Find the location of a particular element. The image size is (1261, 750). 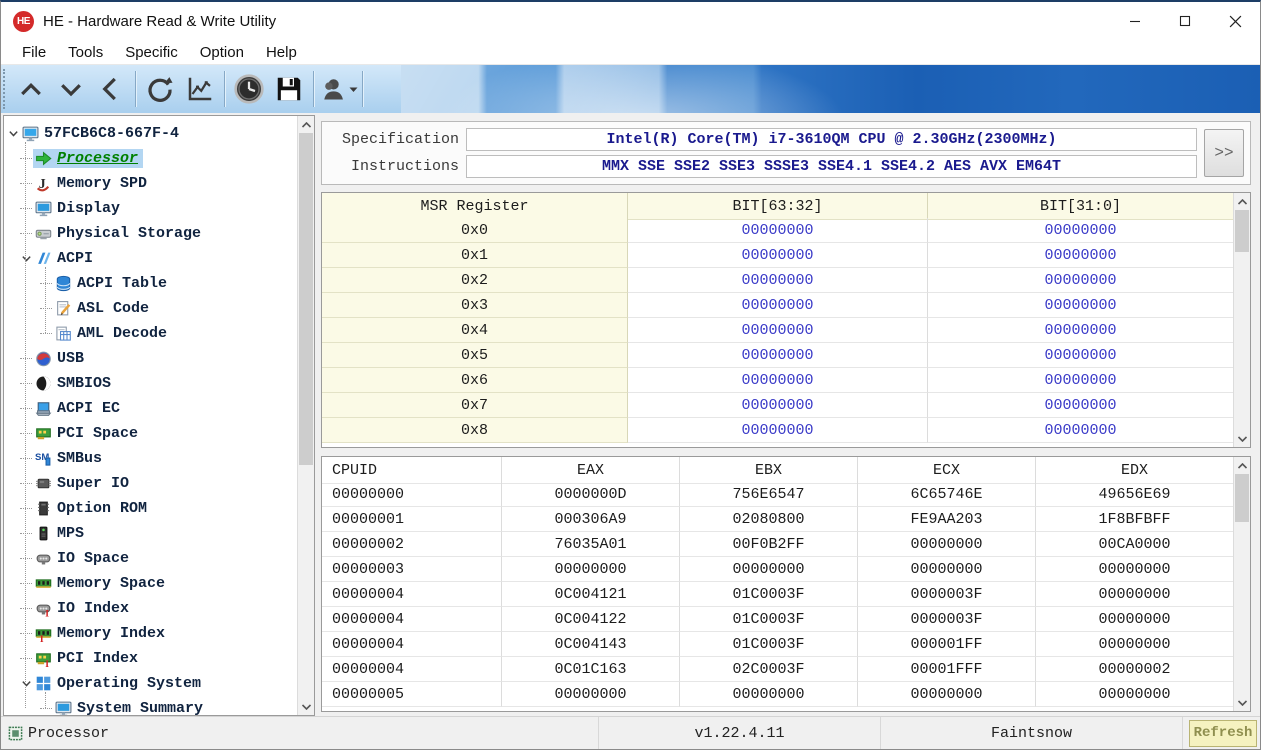

tree-item-physical-storage: Physical Storage is located at coordinates (150, 233).